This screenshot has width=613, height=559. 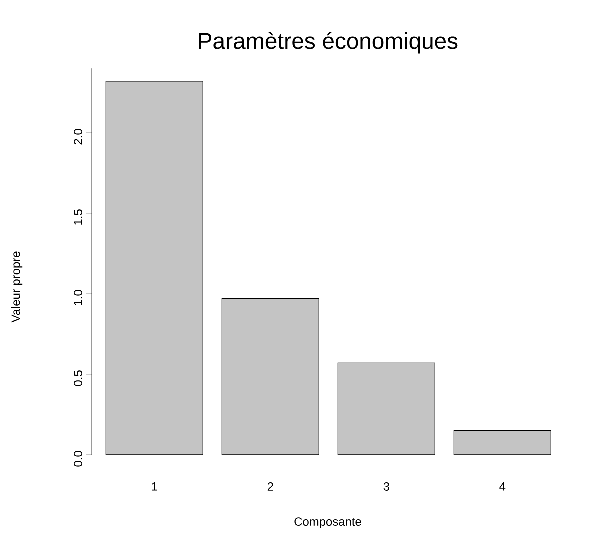 I want to click on x-tick-label: 1, so click(x=155, y=486).